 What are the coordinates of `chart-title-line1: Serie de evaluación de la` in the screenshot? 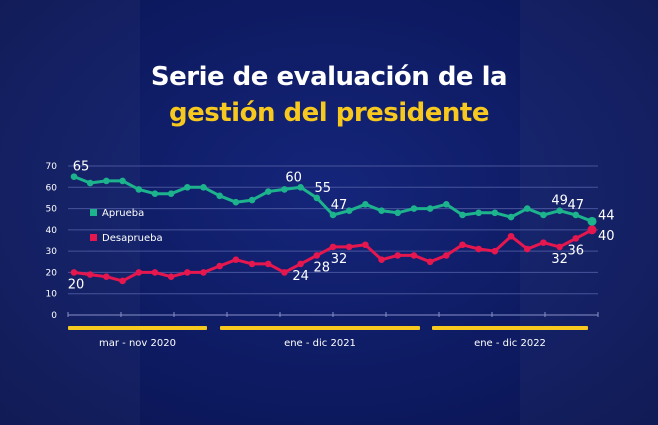 It's located at (329, 77).